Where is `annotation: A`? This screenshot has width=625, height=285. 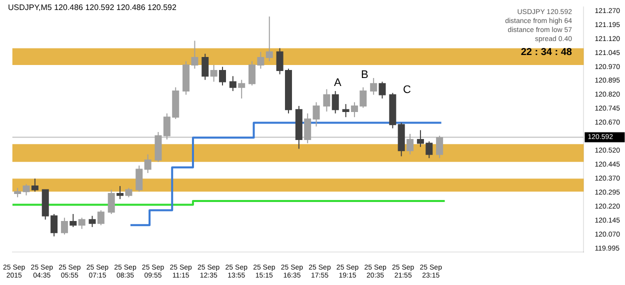
annotation: A is located at coordinates (337, 83).